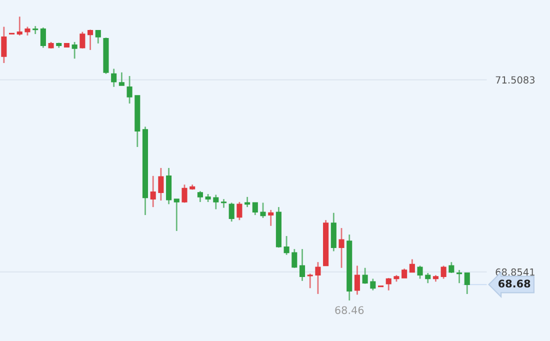 Image resolution: width=550 pixels, height=341 pixels. Describe the element at coordinates (514, 284) in the screenshot. I see `ref-line-label: 68.68` at that location.